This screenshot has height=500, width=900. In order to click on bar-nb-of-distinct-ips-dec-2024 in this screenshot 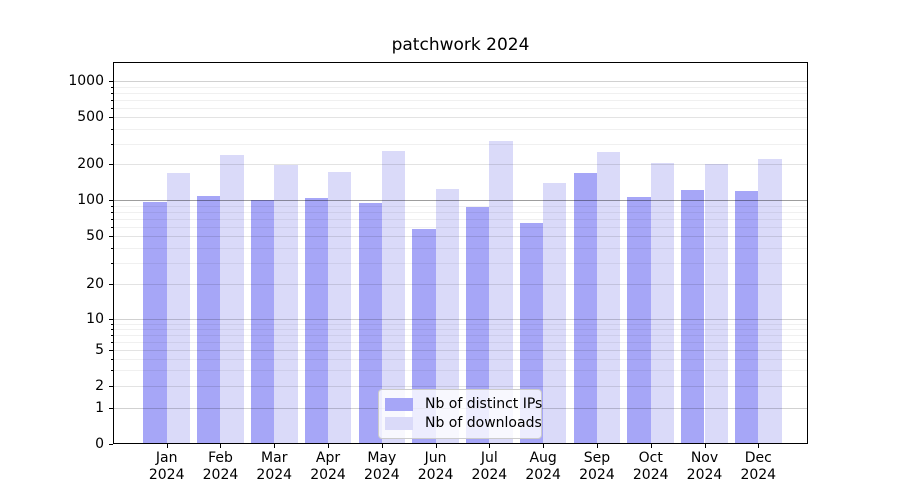, I will do `click(746, 317)`.